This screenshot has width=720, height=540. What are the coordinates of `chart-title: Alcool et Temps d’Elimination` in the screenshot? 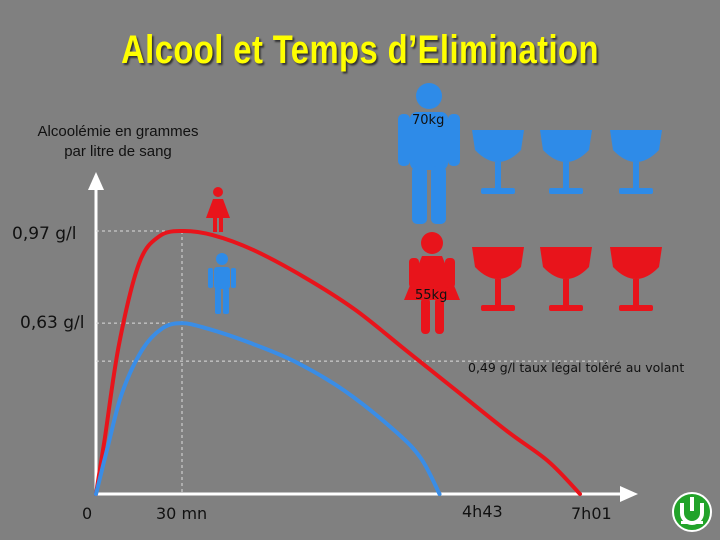 It's located at (360, 50).